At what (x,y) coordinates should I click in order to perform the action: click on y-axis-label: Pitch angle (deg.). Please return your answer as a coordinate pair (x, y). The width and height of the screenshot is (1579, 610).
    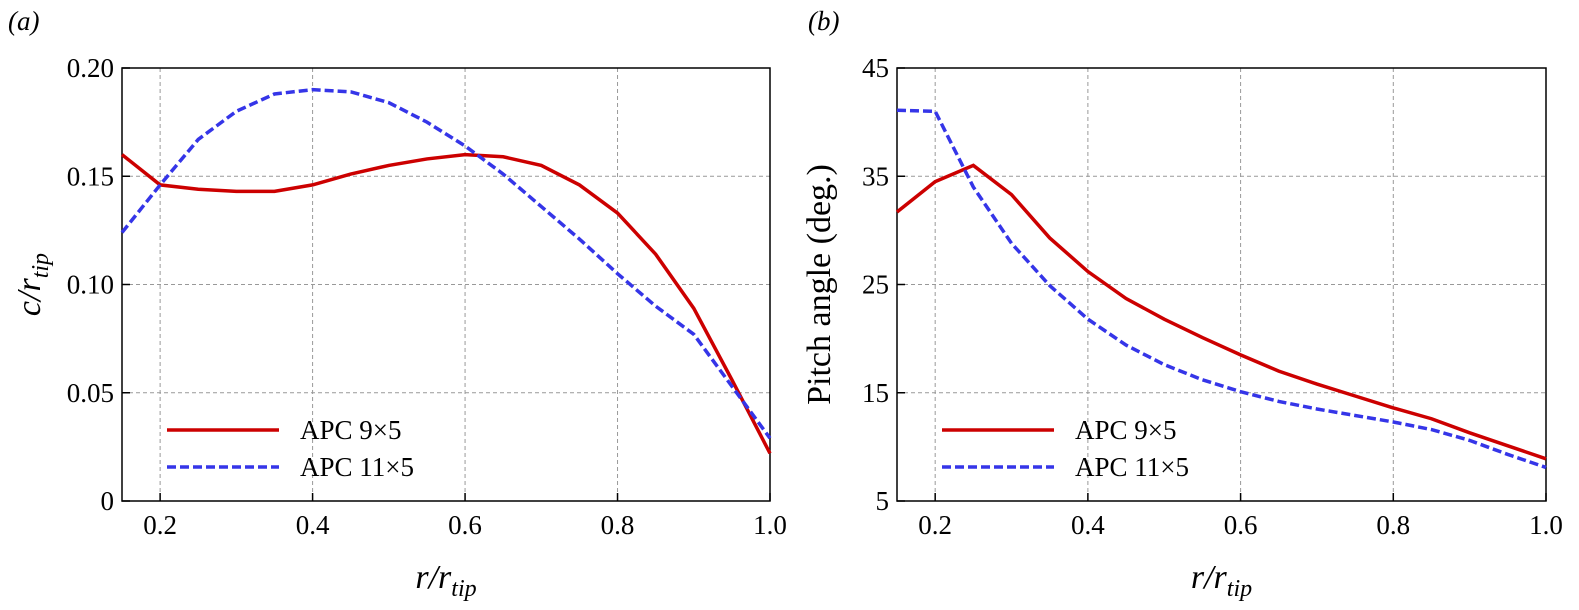
    Looking at the image, I should click on (819, 284).